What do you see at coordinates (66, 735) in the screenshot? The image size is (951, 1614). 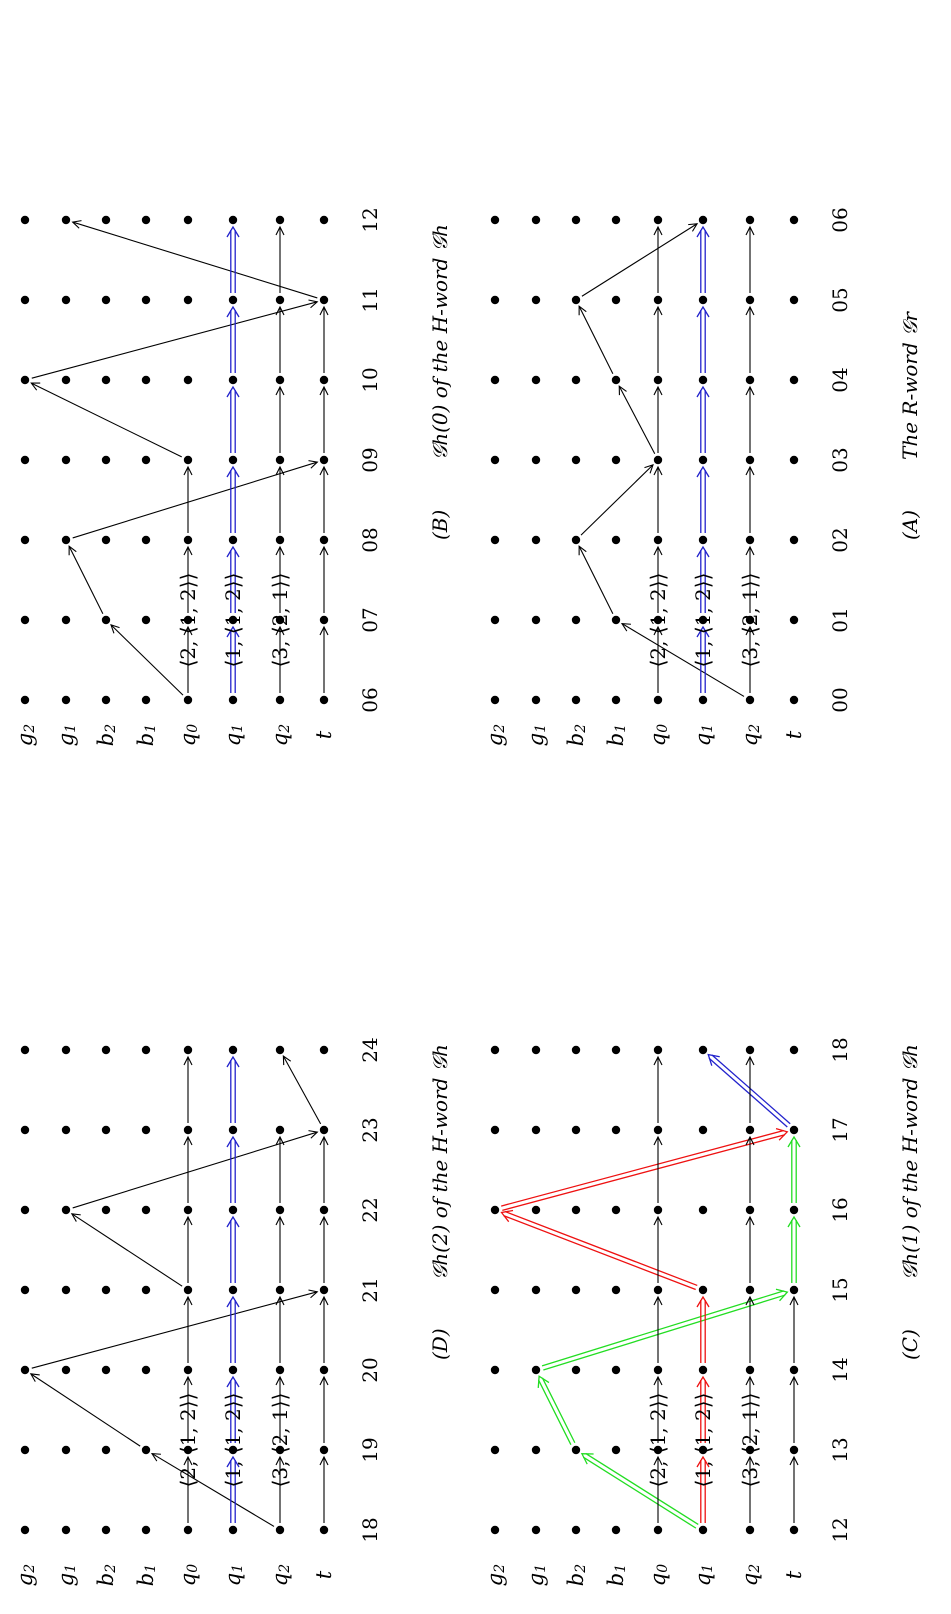 I see `row-label: g1` at bounding box center [66, 735].